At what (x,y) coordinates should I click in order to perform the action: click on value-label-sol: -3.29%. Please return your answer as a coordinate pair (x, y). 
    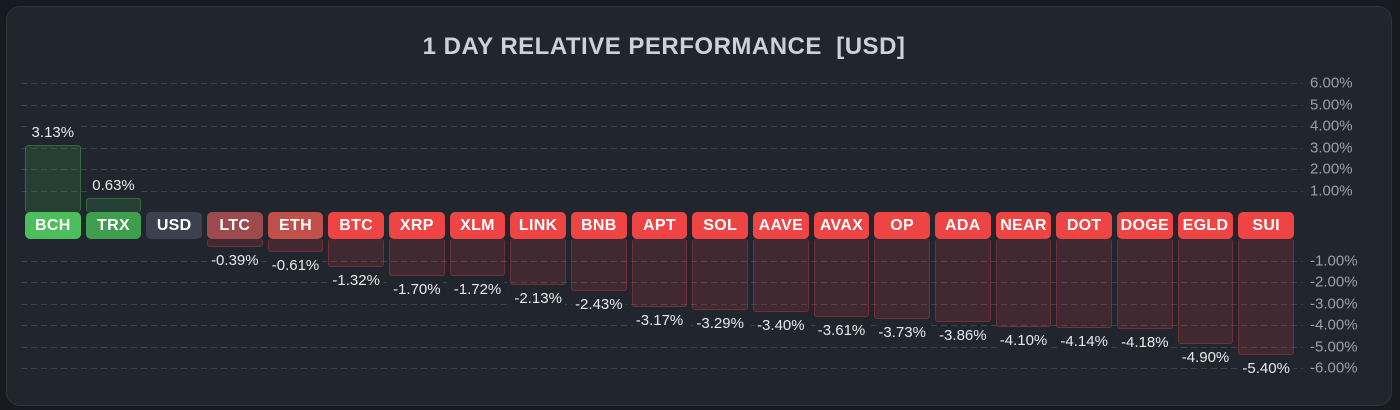
    Looking at the image, I should click on (720, 323).